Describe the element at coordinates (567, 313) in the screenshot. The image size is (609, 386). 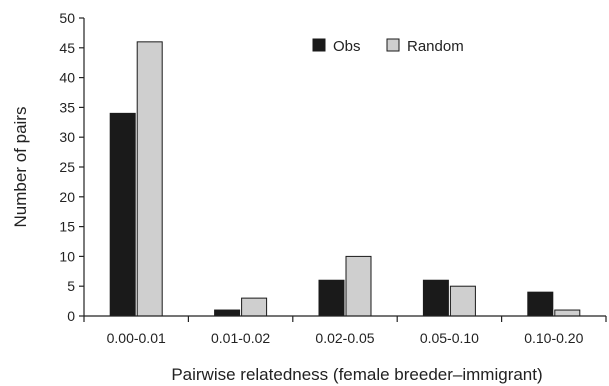
I see `bar-random-0.10-0.20` at that location.